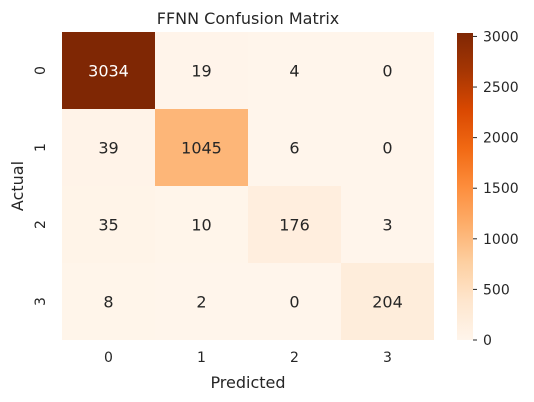 This screenshot has width=534, height=402. I want to click on colorbar-tick-label: 1000, so click(501, 240).